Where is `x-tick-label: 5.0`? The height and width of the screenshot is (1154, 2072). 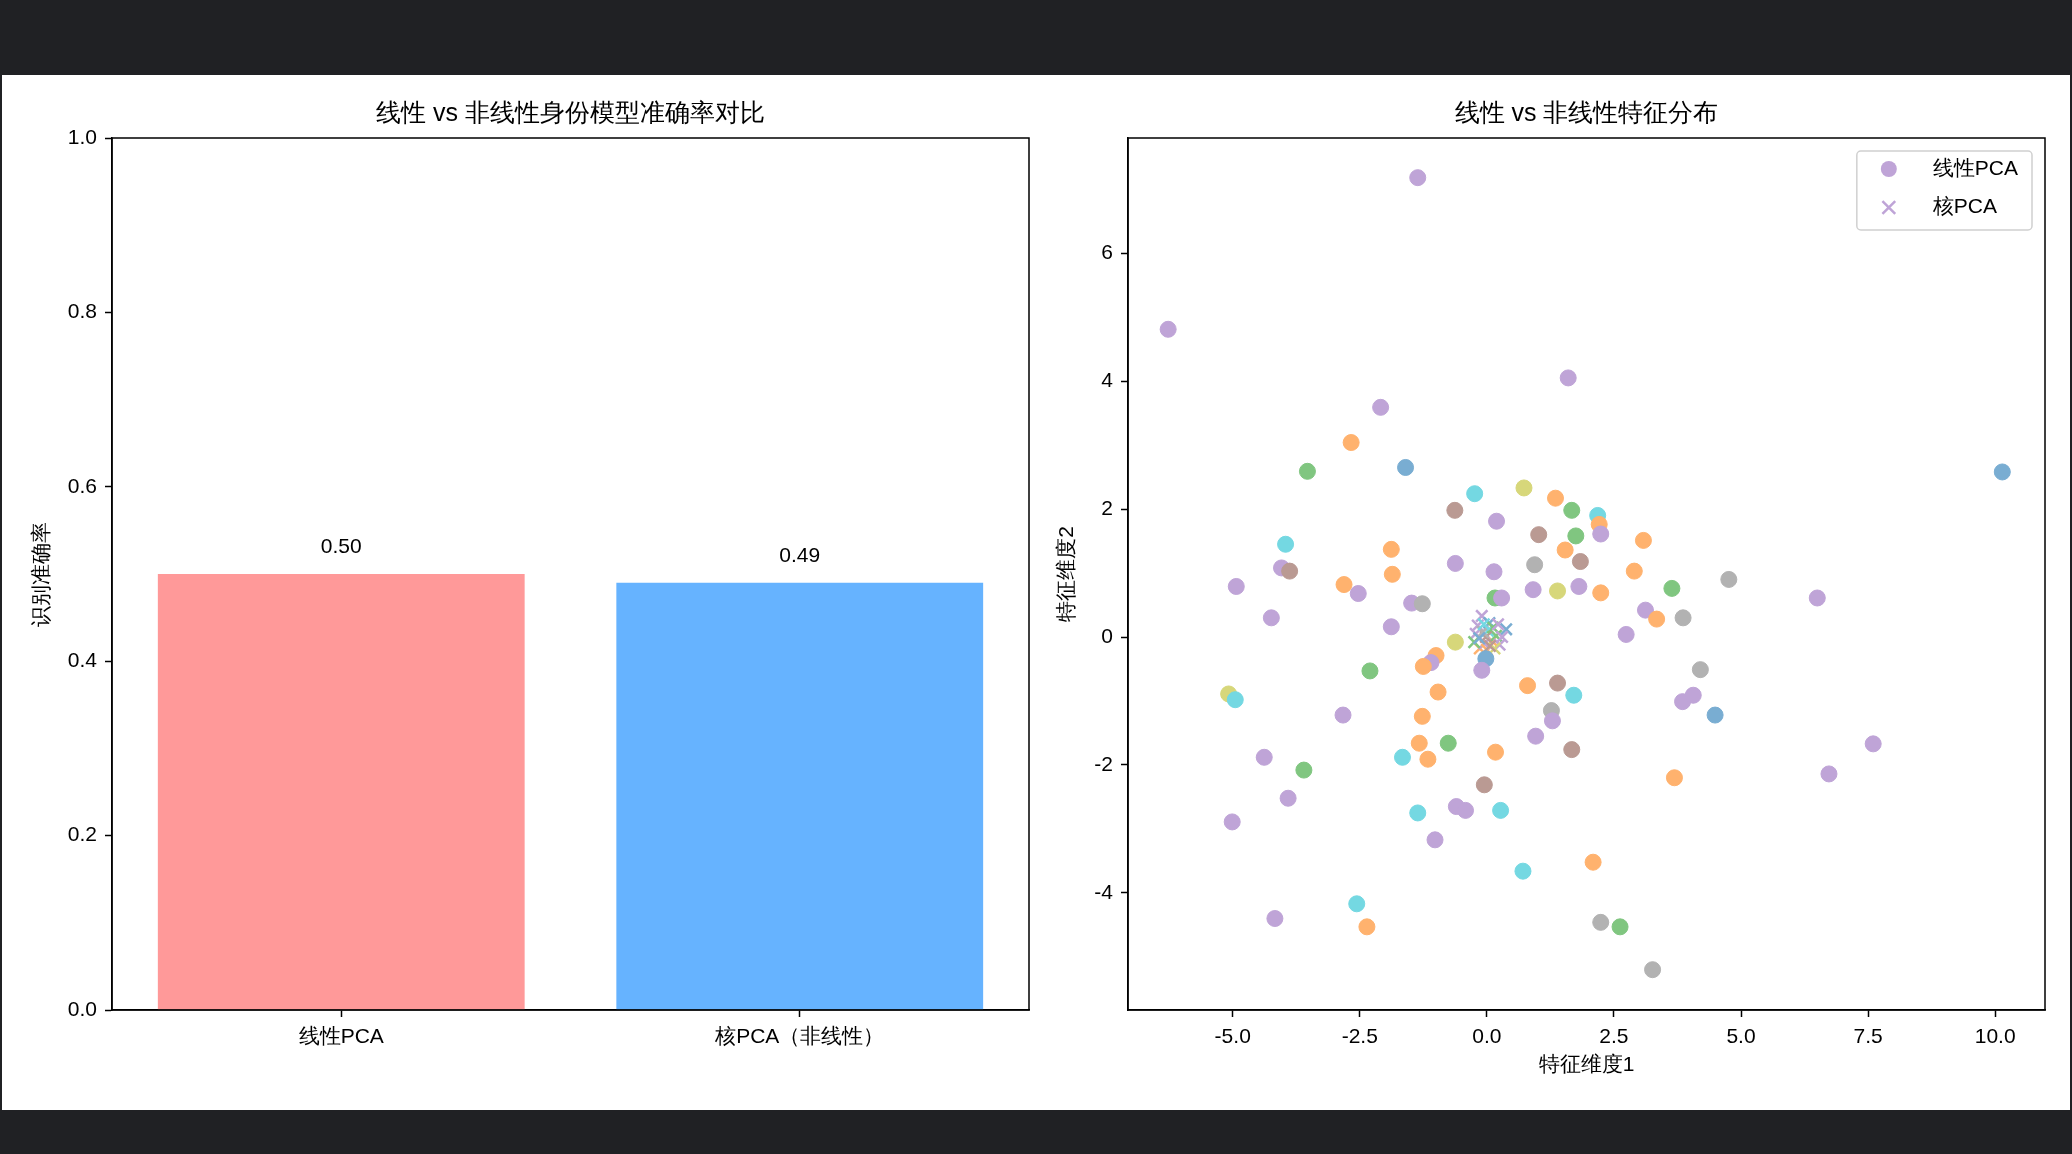 x-tick-label: 5.0 is located at coordinates (1741, 1036).